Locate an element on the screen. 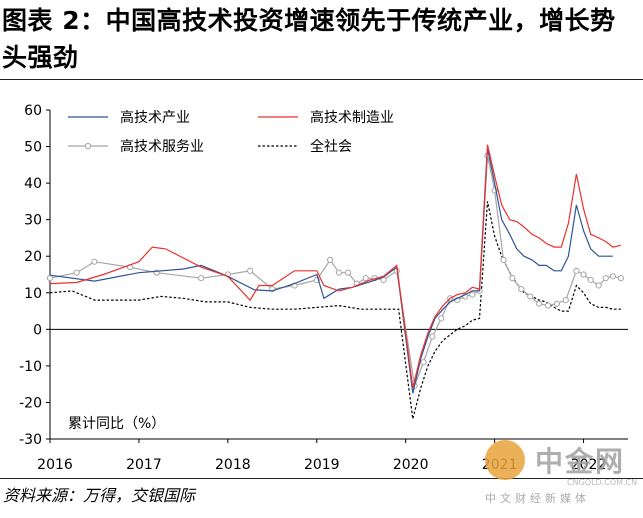 The image size is (643, 518). watermark-logo-icon is located at coordinates (505, 460).